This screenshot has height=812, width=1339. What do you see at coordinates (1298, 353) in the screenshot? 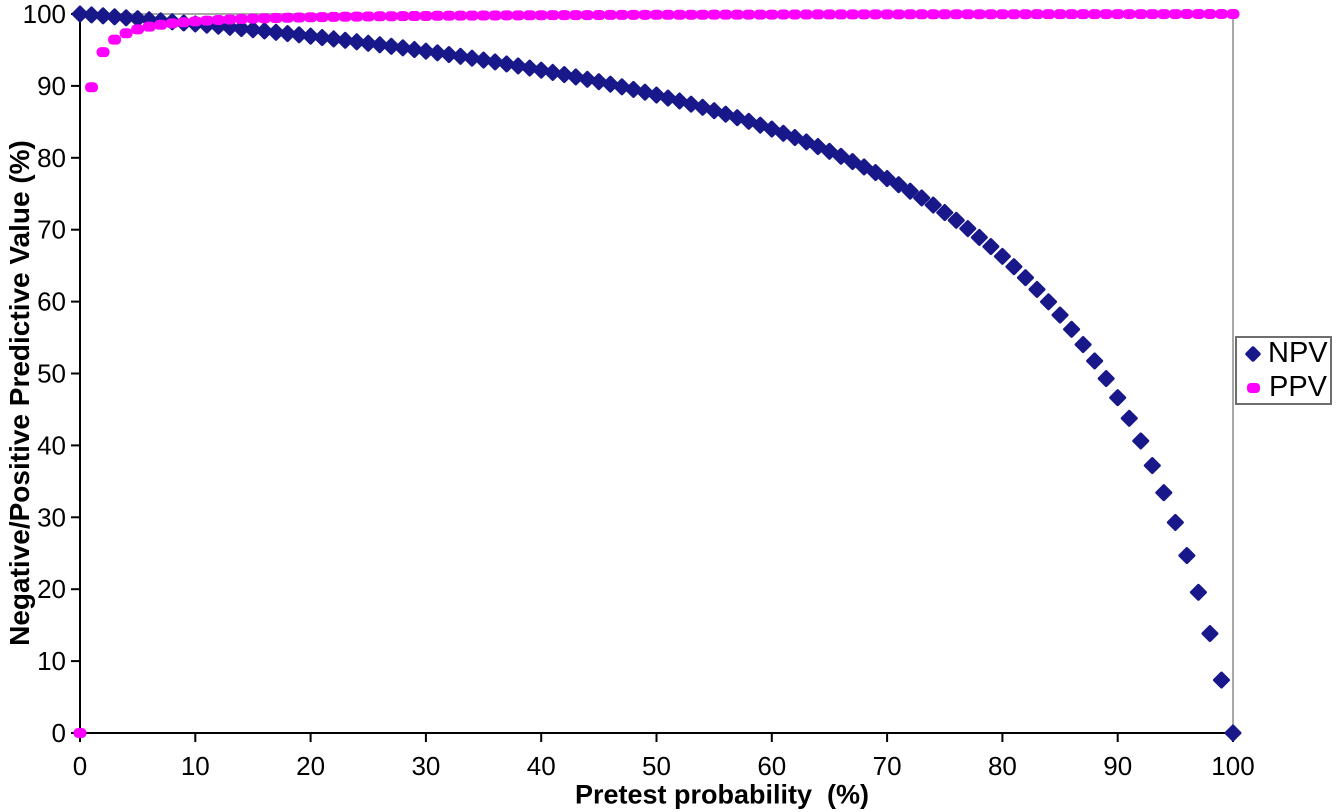
I see `legend-label-npv: NPV` at bounding box center [1298, 353].